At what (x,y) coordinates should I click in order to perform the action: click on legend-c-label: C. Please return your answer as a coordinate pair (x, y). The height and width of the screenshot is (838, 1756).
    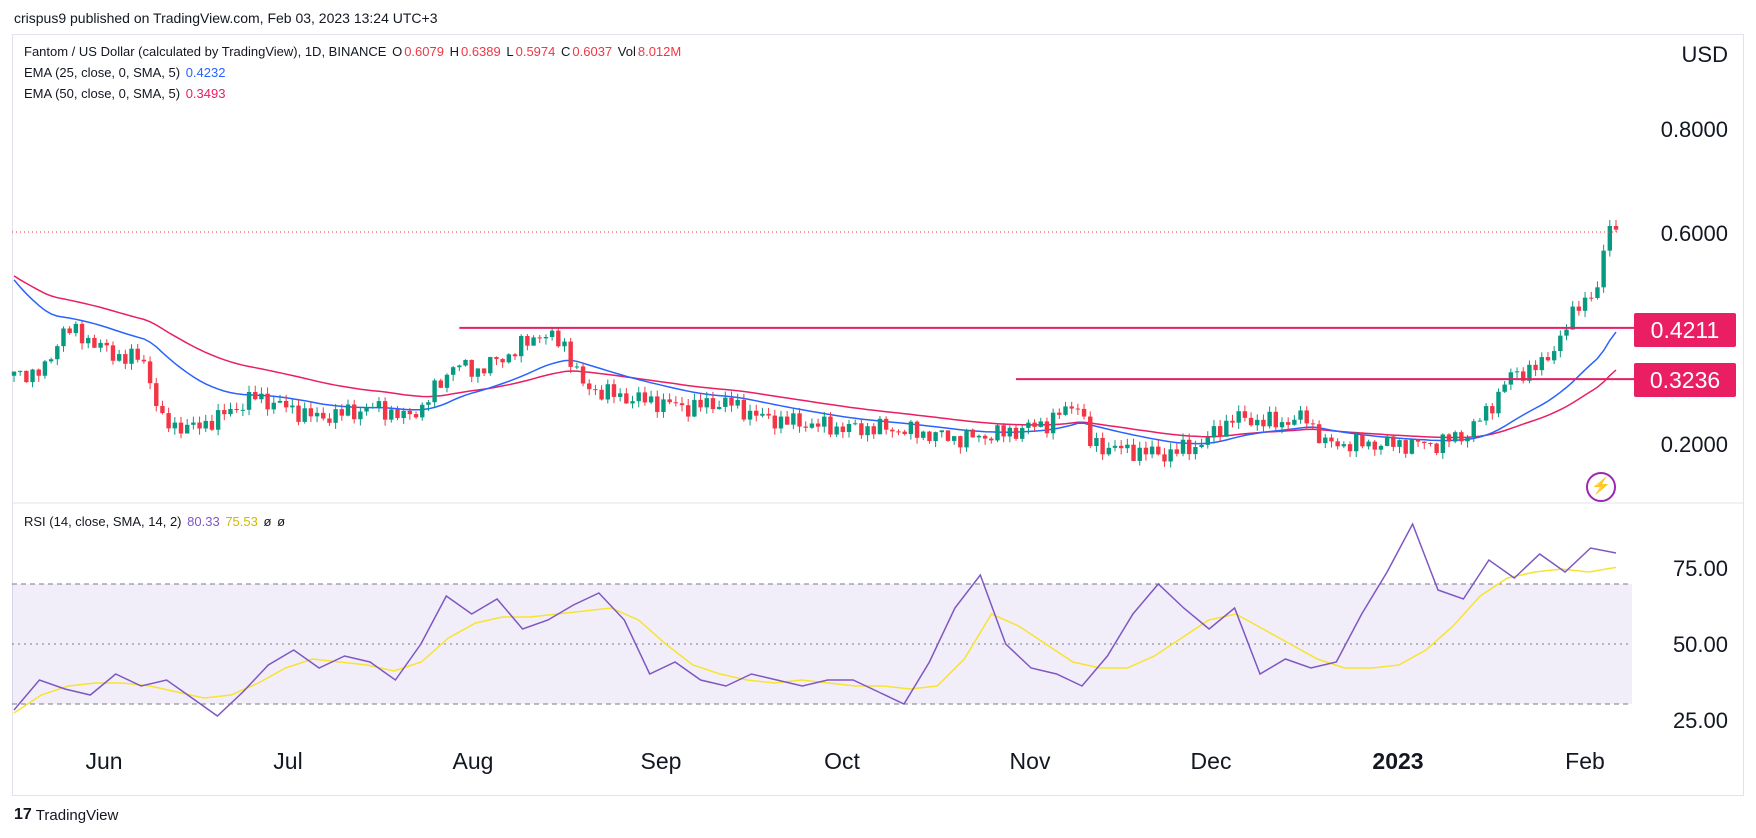
    Looking at the image, I should click on (566, 51).